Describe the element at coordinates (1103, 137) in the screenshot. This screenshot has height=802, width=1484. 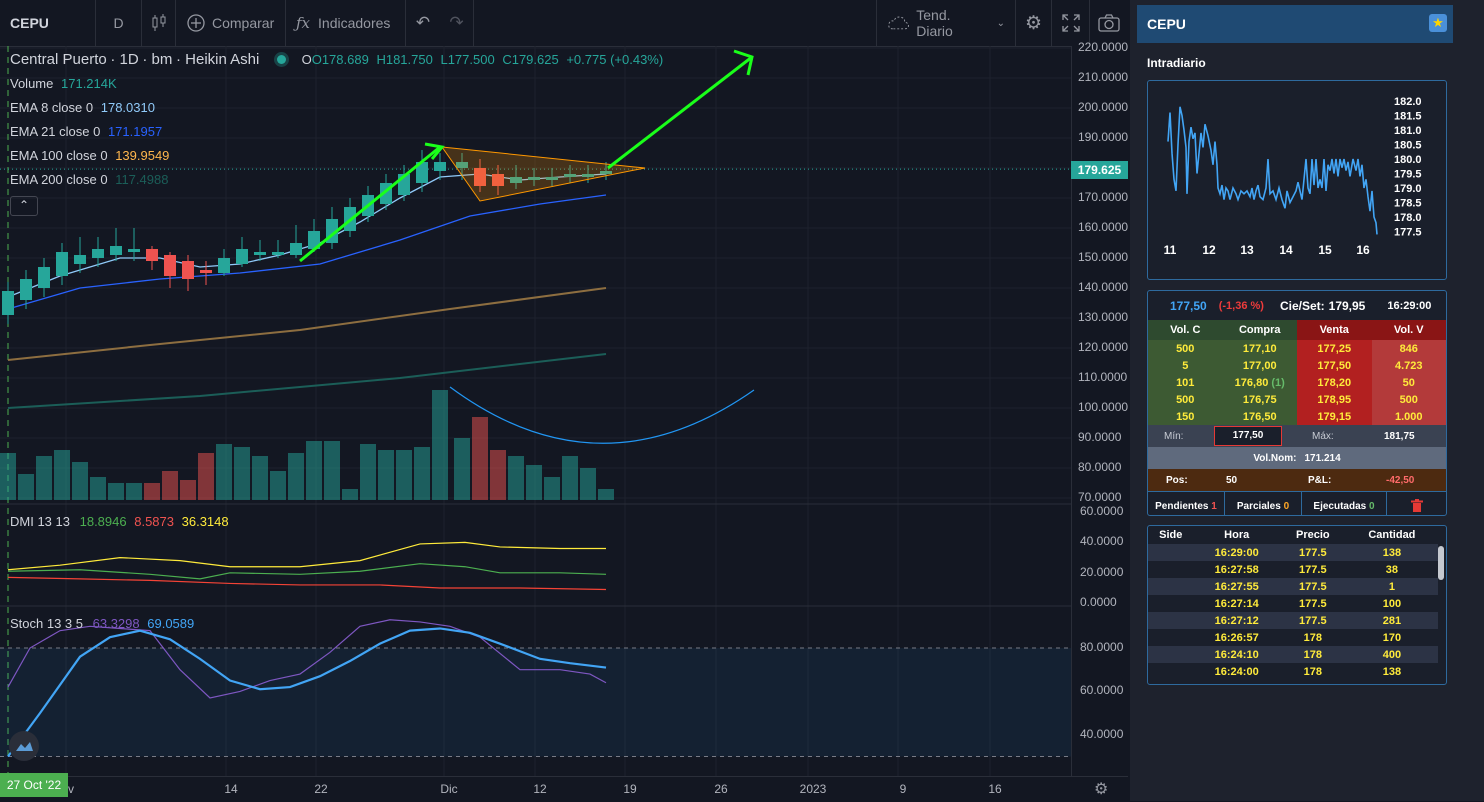
I see `price-tick: 190.0000` at that location.